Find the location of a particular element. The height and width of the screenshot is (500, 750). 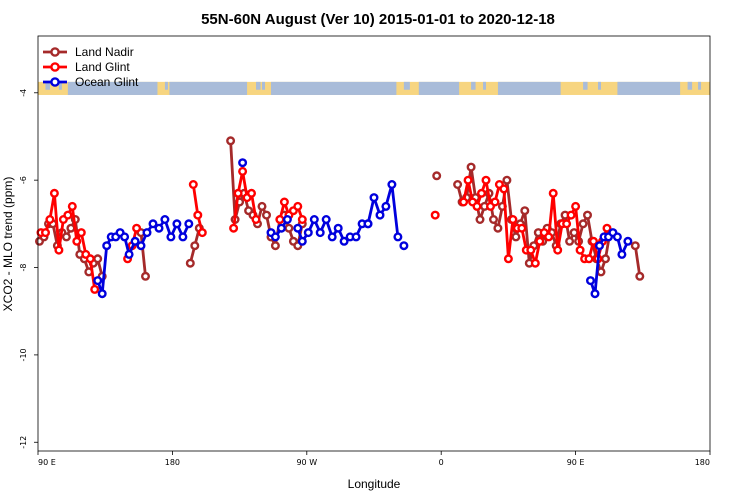

x-tick-label: 0 is located at coordinates (441, 462).